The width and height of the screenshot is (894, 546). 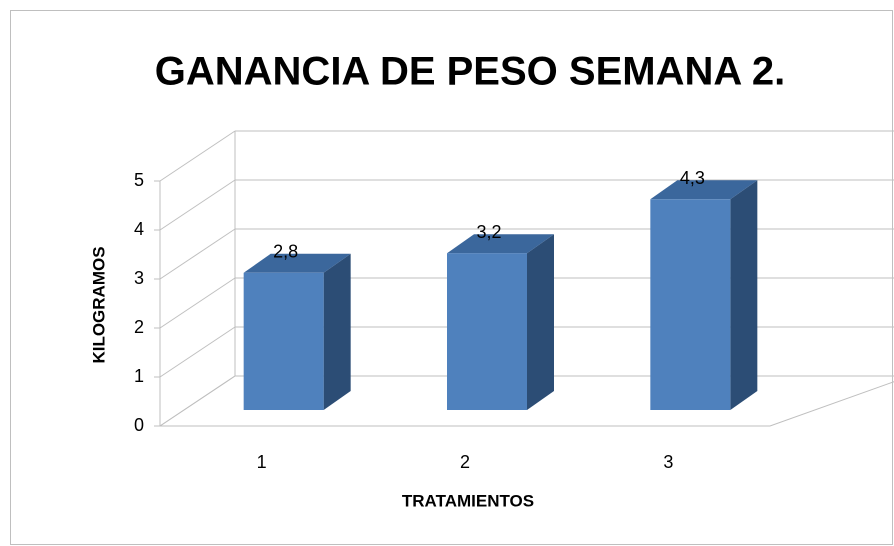 What do you see at coordinates (465, 462) in the screenshot?
I see `x-tick-label: 2` at bounding box center [465, 462].